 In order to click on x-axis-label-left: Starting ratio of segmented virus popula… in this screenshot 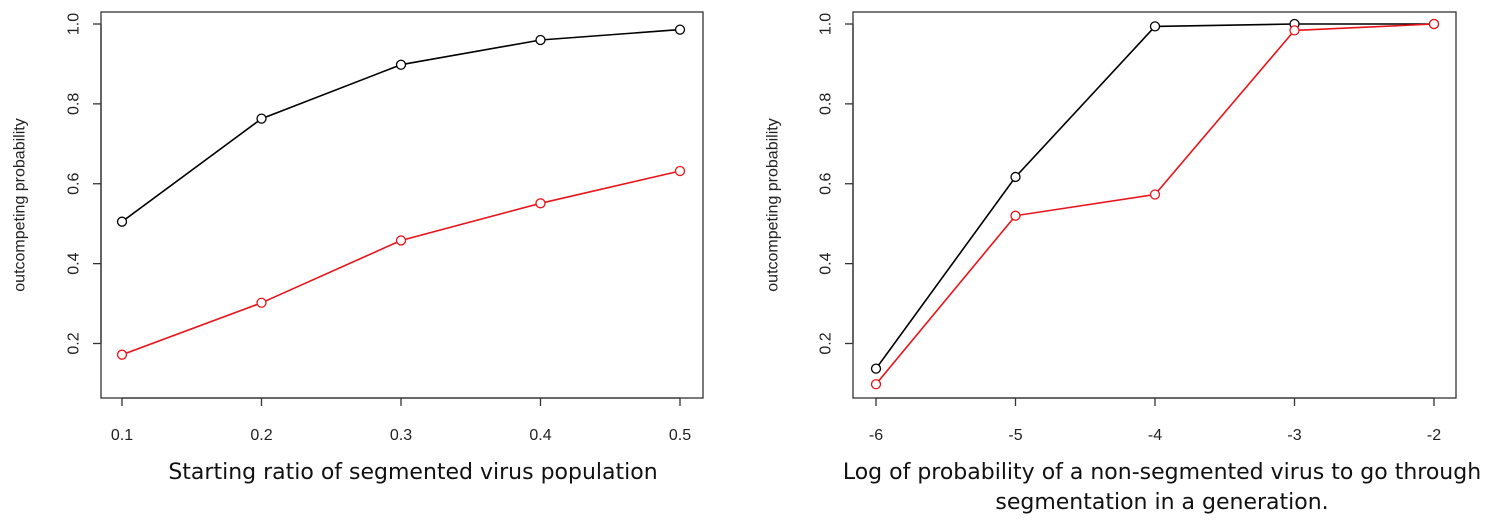, I will do `click(413, 472)`.